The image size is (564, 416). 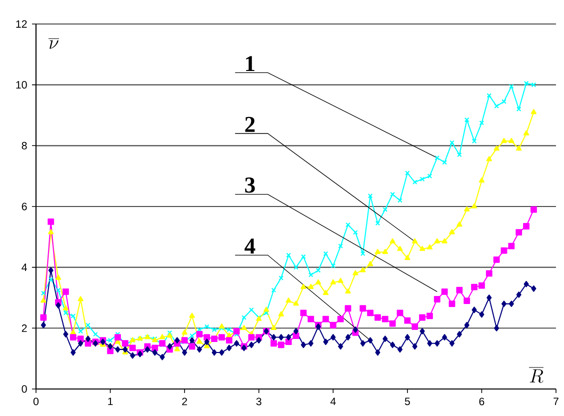 I want to click on y-tick-label: 6, so click(x=24, y=206).